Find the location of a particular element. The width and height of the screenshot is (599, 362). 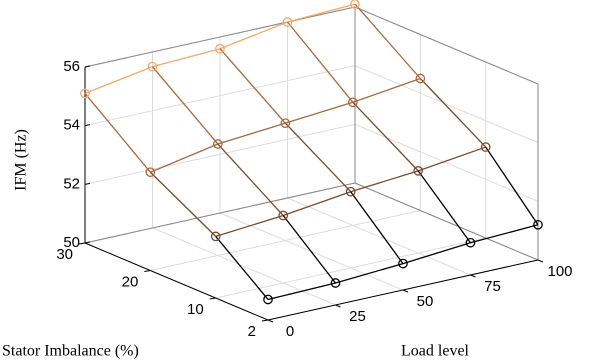

z-tick-label: 54 is located at coordinates (71, 125).